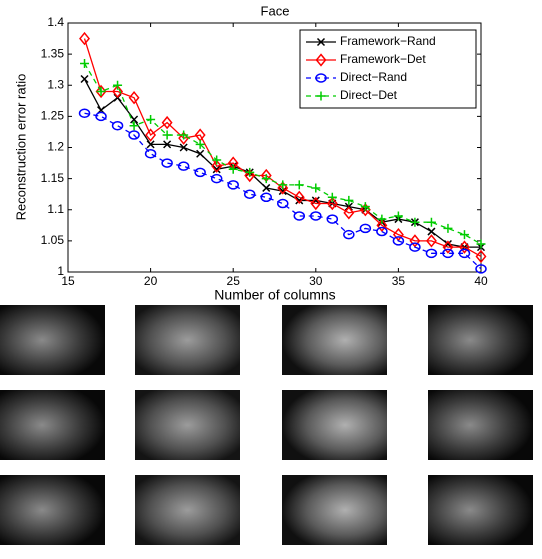 This screenshot has height=559, width=542. I want to click on y-axis-label: Reconstruction error ratio, so click(20, 147).